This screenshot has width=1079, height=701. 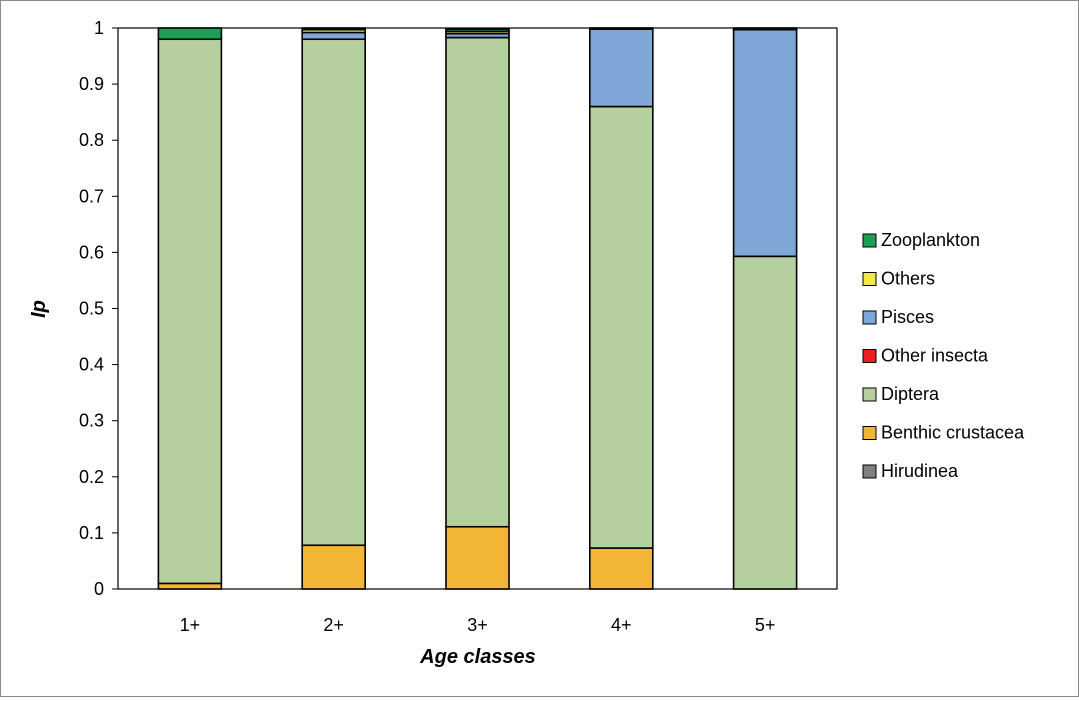 What do you see at coordinates (621, 625) in the screenshot?
I see `x-tick-label: 4+` at bounding box center [621, 625].